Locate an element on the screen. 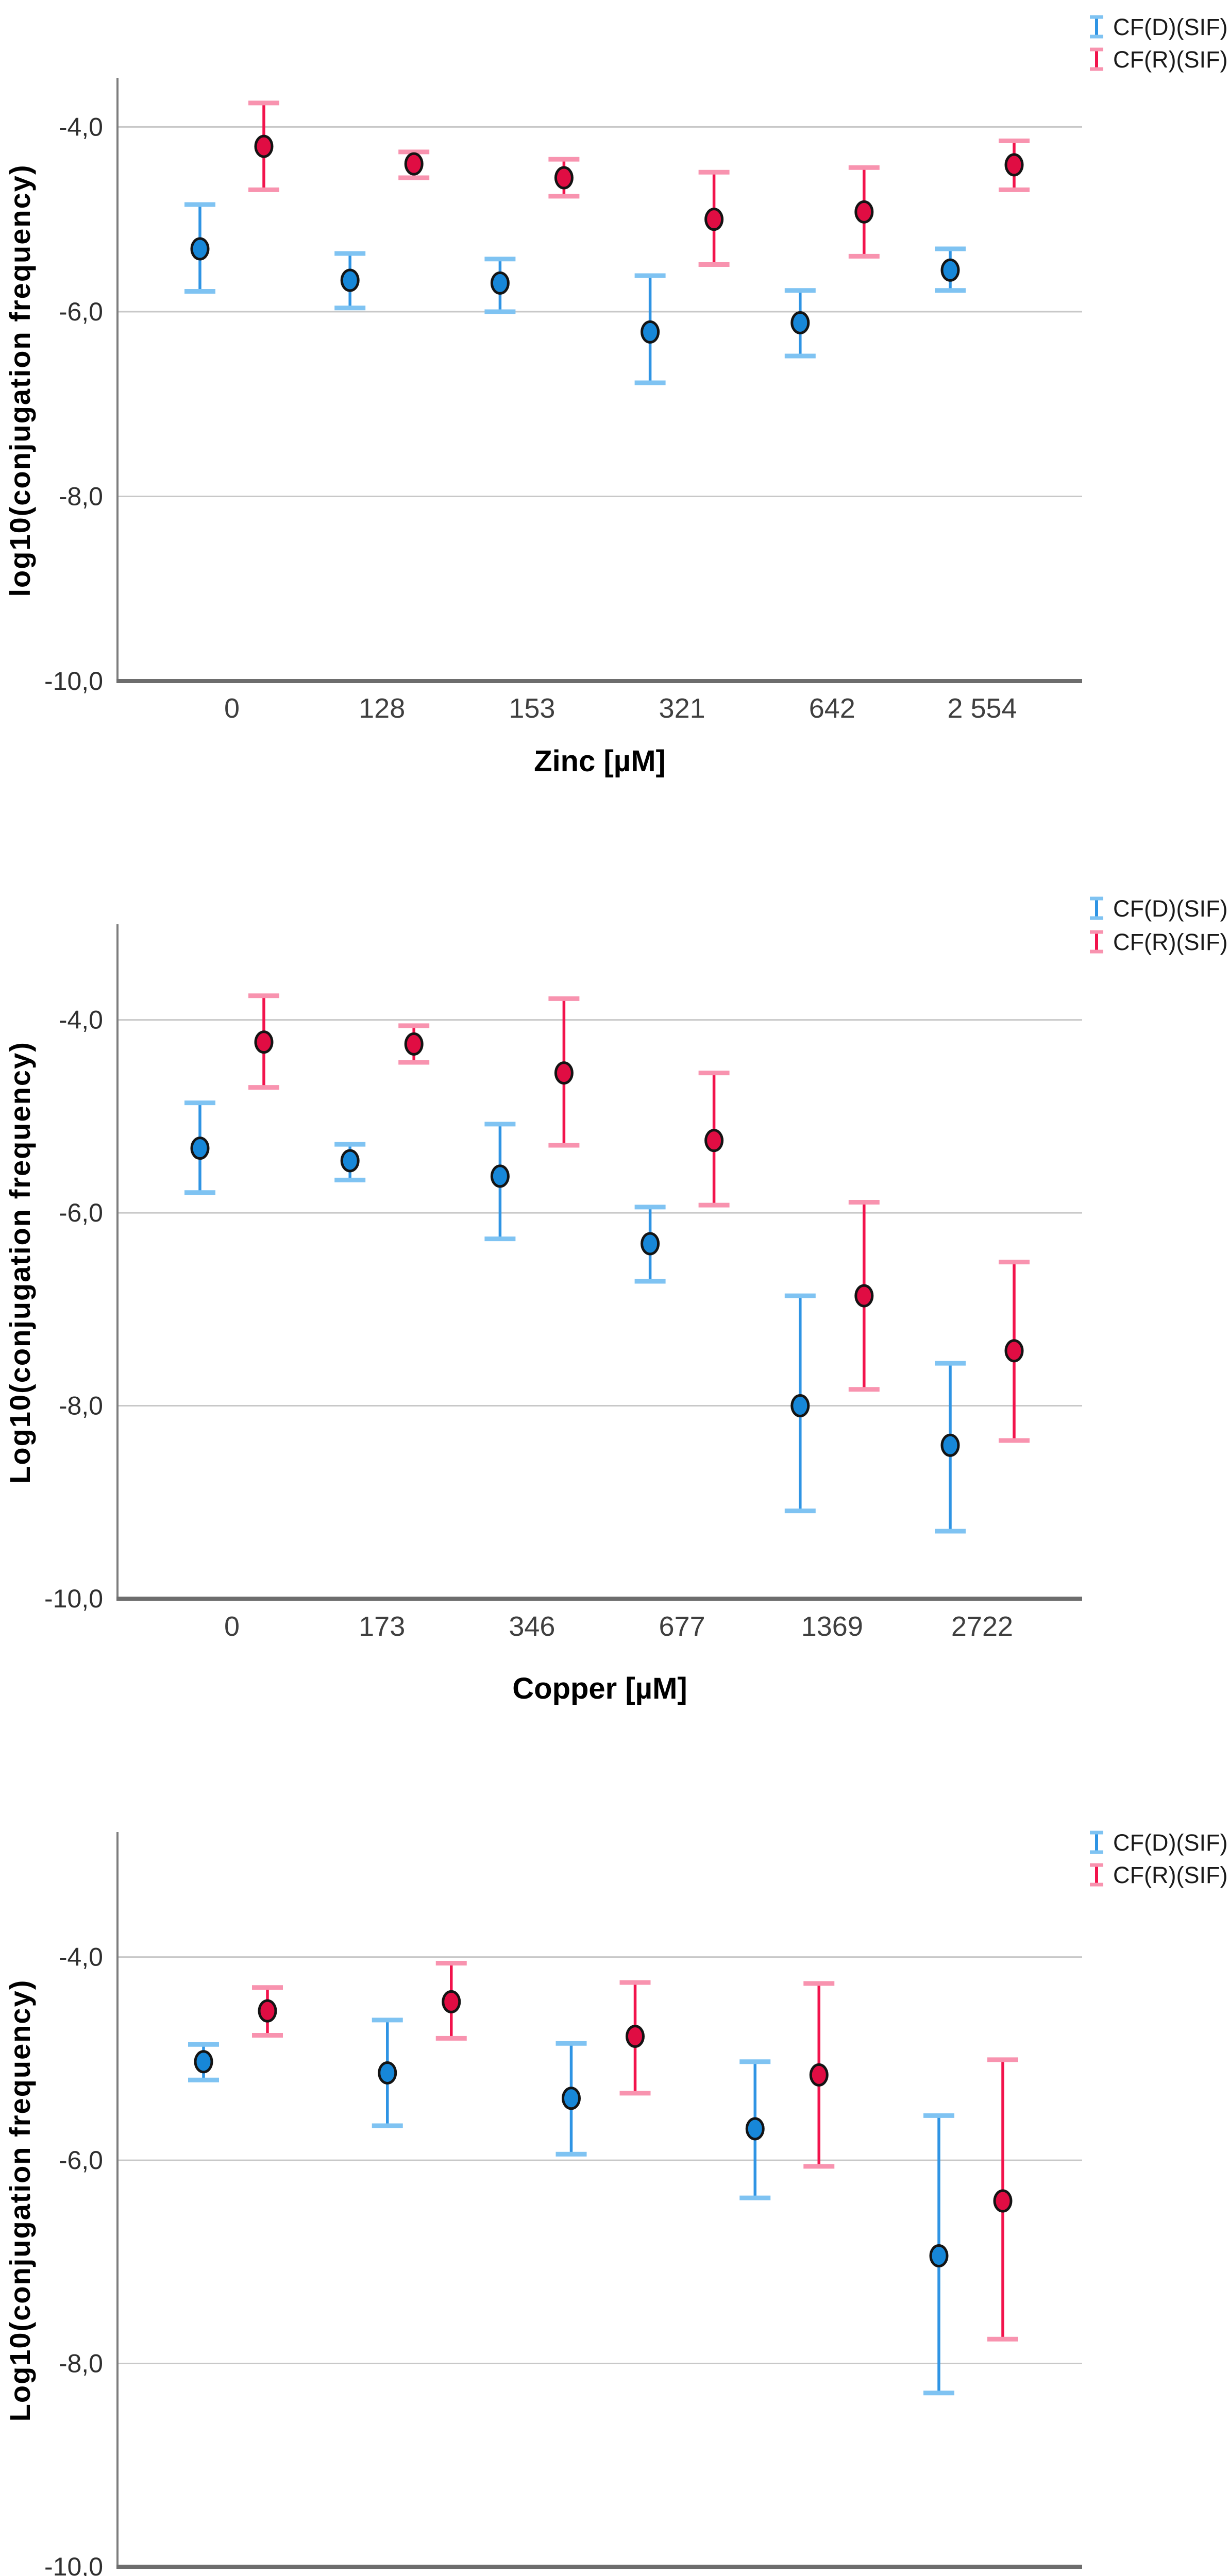 This screenshot has width=1229, height=2576. x-tick-label: 2 554 is located at coordinates (982, 709).